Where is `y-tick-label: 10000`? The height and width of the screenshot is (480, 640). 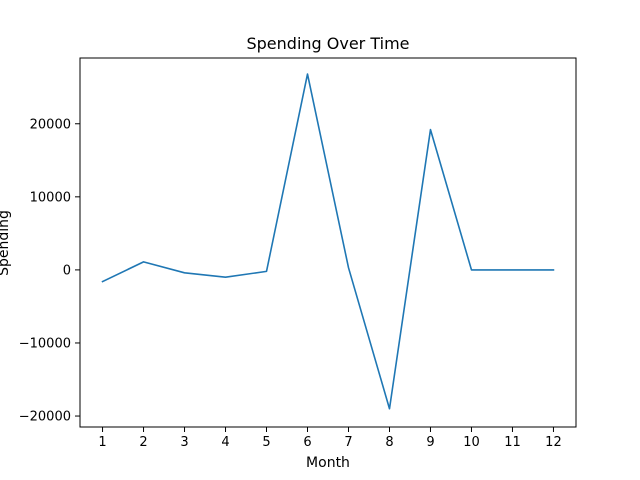
y-tick-label: 10000 is located at coordinates (50, 197).